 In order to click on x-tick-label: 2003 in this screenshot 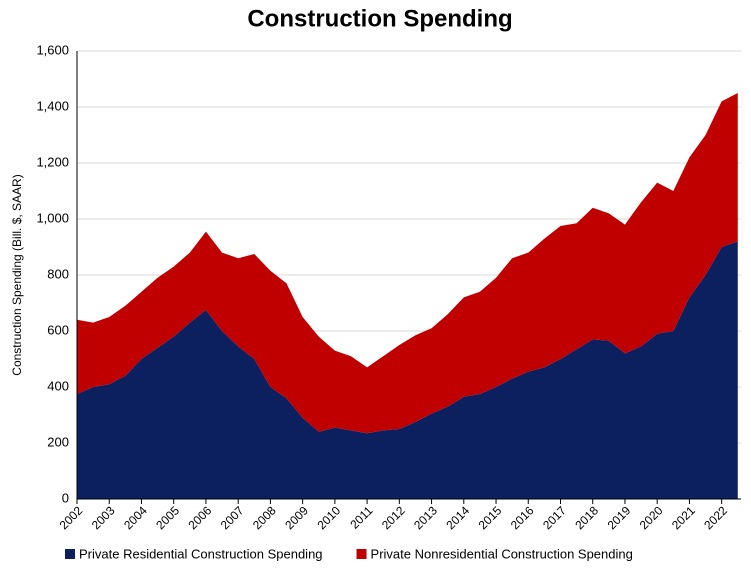, I will do `click(103, 517)`.